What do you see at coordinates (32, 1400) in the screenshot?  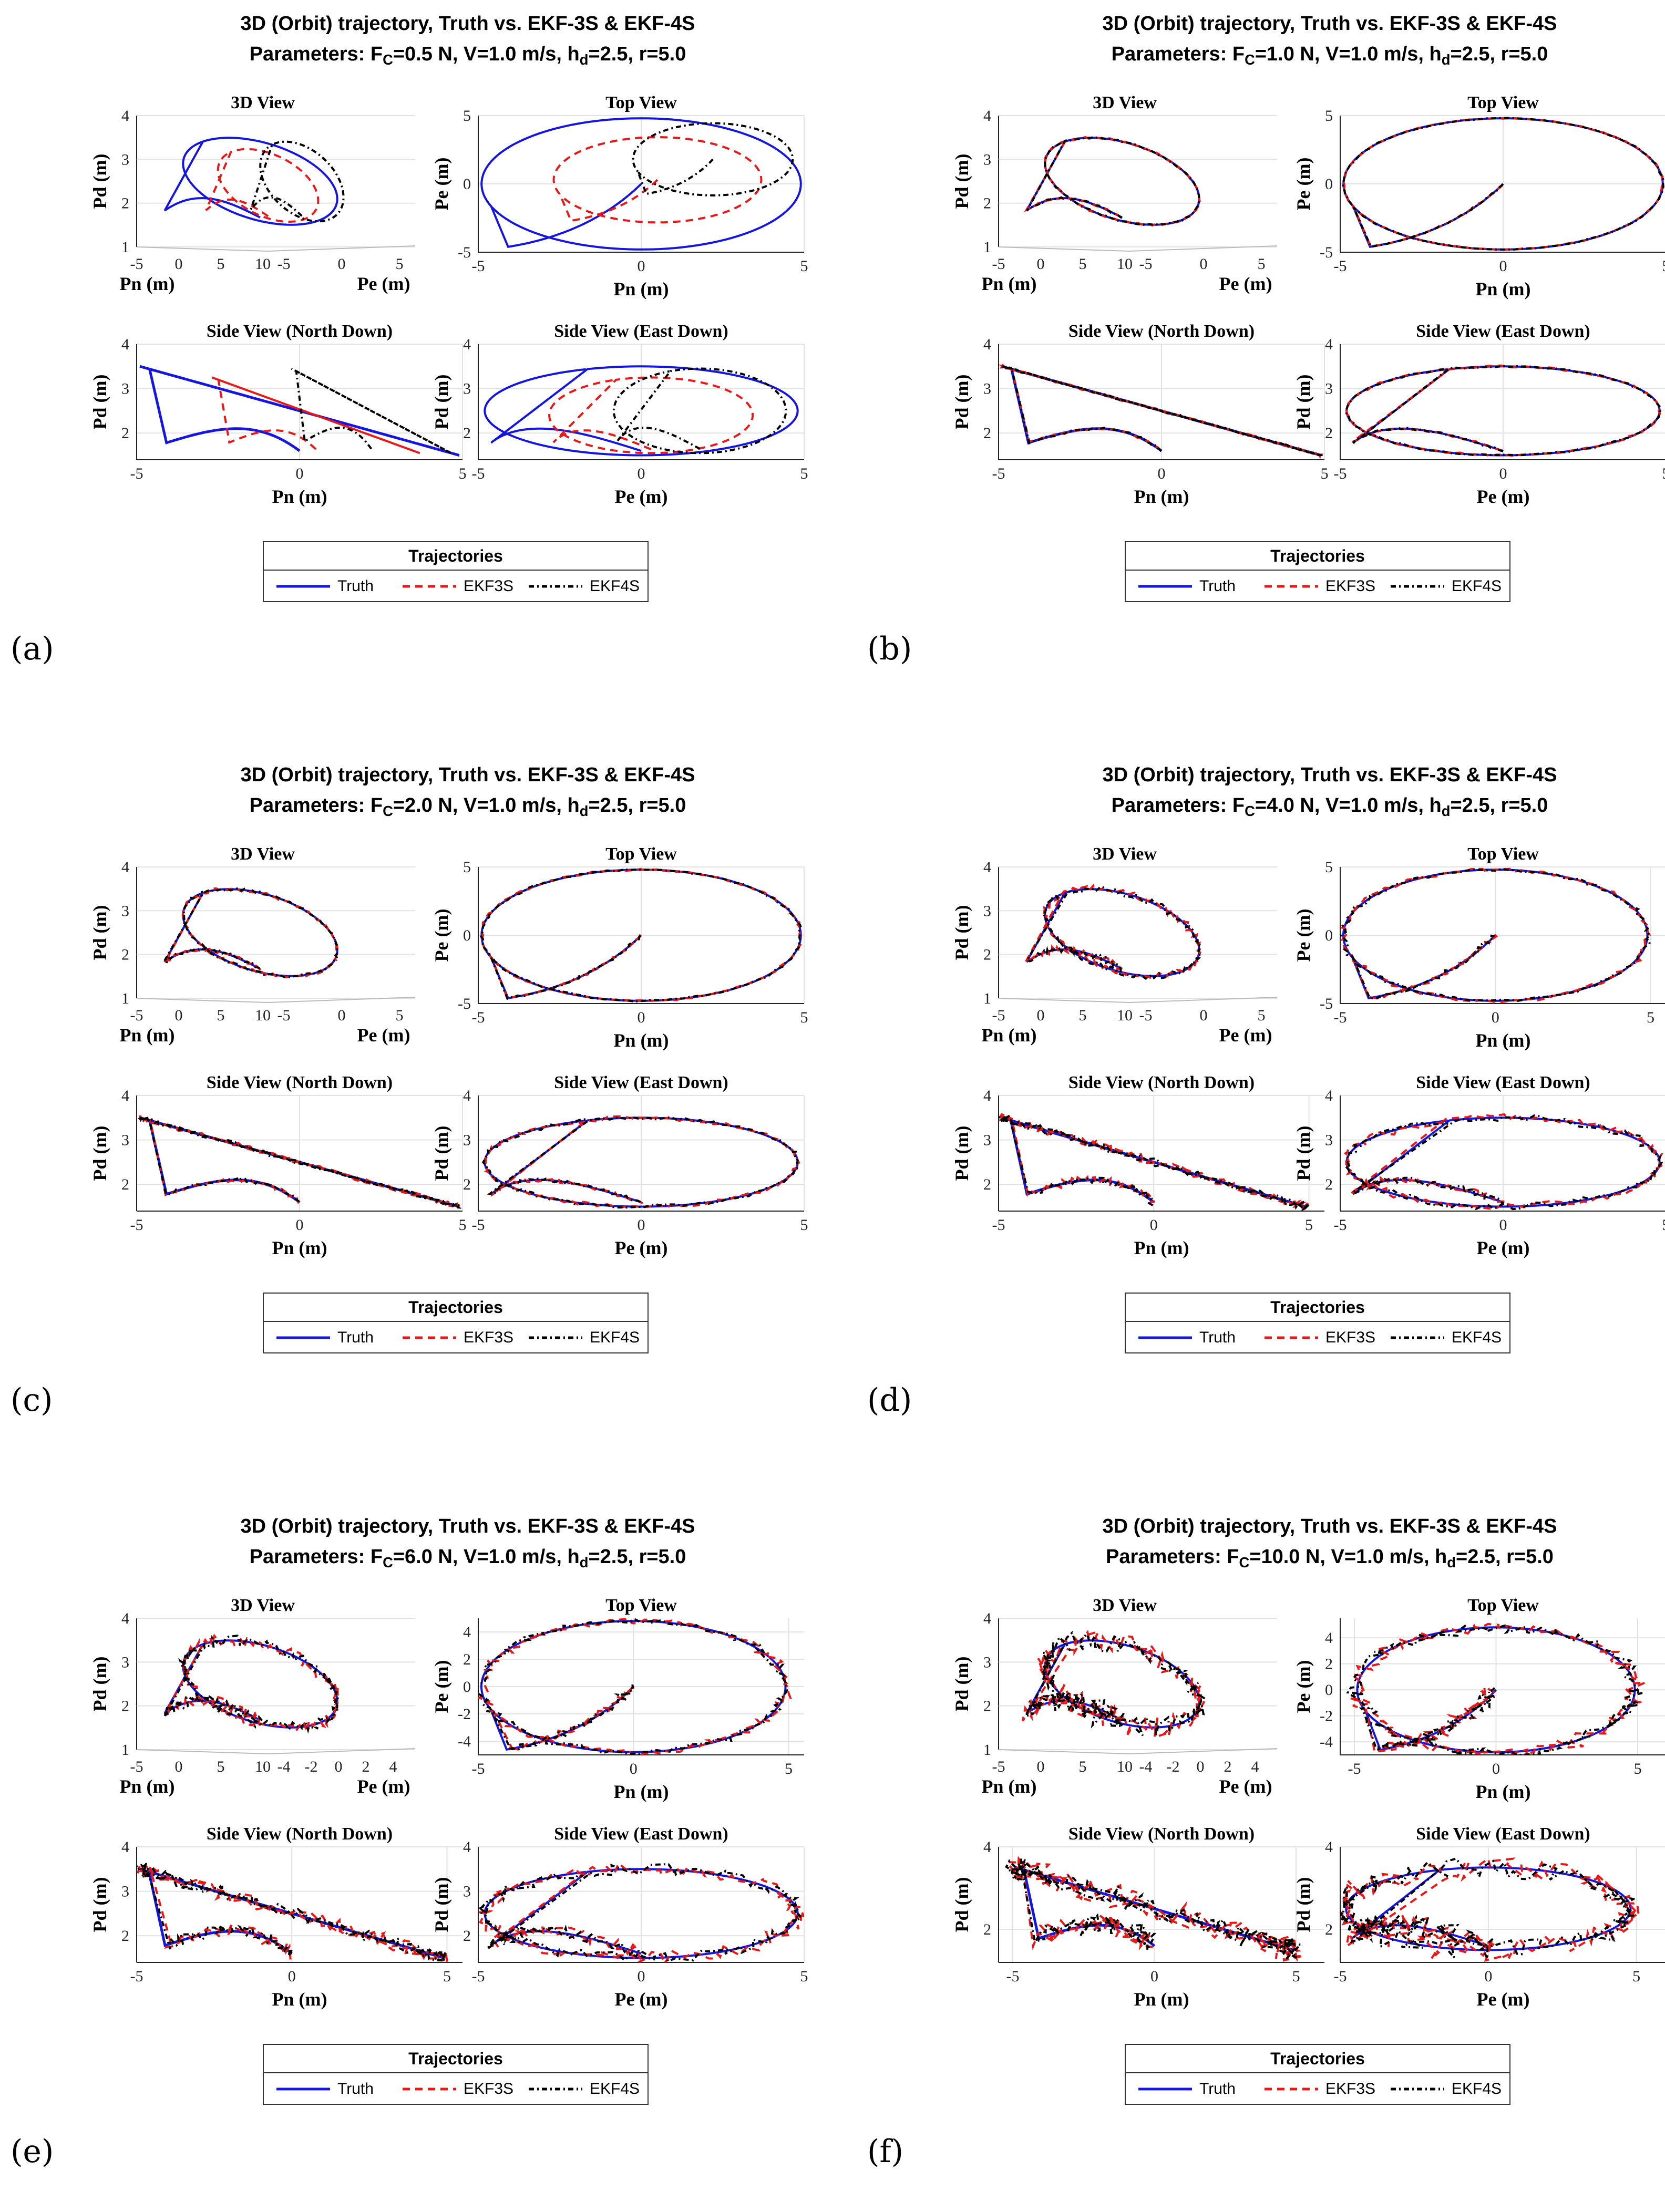 I see `panel-label: (c)` at bounding box center [32, 1400].